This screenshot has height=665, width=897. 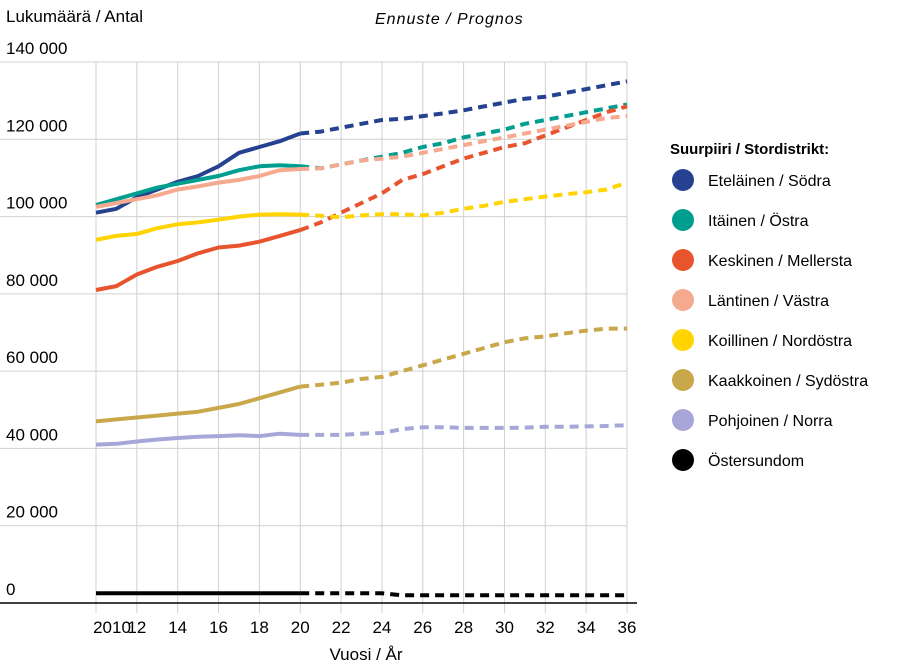 What do you see at coordinates (136, 627) in the screenshot?
I see `x-tick-label: 12` at bounding box center [136, 627].